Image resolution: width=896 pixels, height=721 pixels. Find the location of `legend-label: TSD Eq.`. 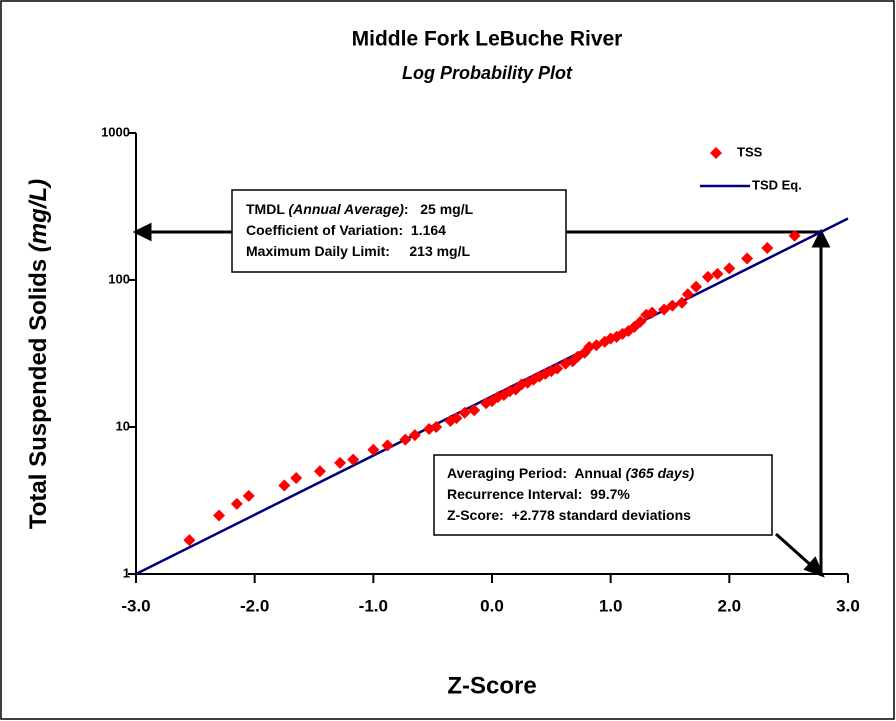

legend-label: TSD Eq. is located at coordinates (777, 184).